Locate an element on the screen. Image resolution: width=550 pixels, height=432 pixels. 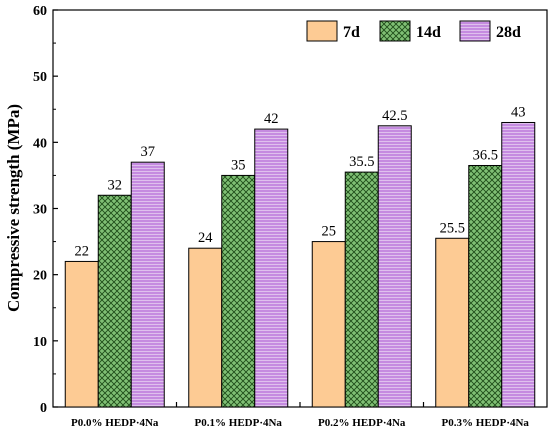
legend-swatch-7d is located at coordinates (322, 31).